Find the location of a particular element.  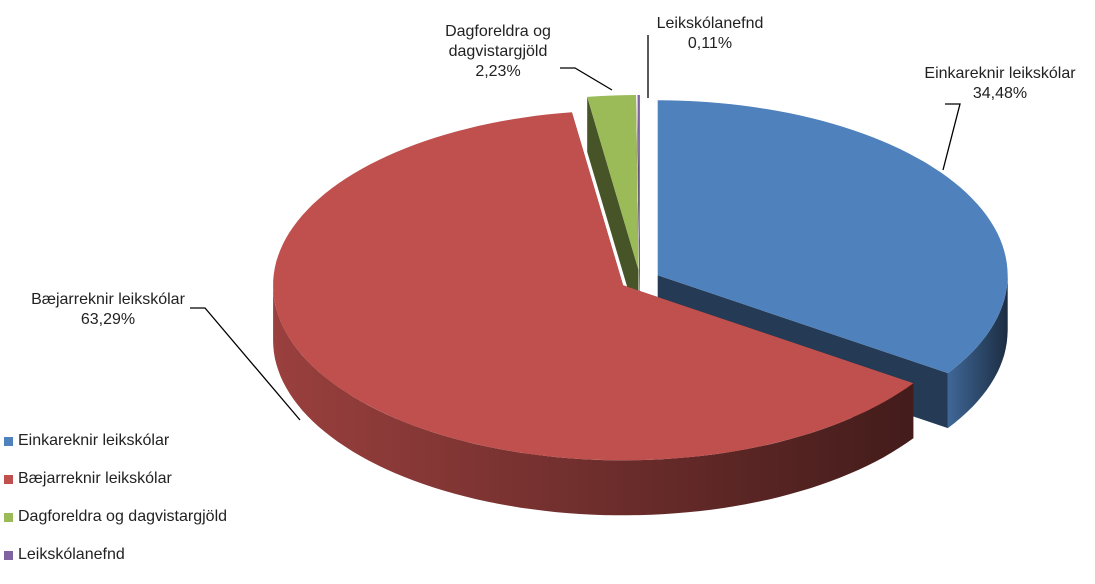

label-value: 2,23% is located at coordinates (498, 71).